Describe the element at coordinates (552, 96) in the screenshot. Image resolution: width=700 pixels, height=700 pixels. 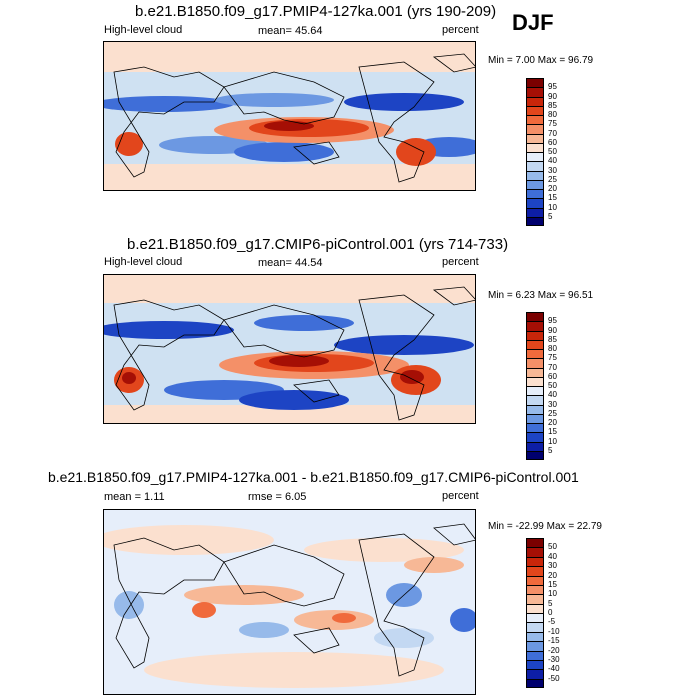
I see `panel1-colorbar-tick-label: 90` at that location.